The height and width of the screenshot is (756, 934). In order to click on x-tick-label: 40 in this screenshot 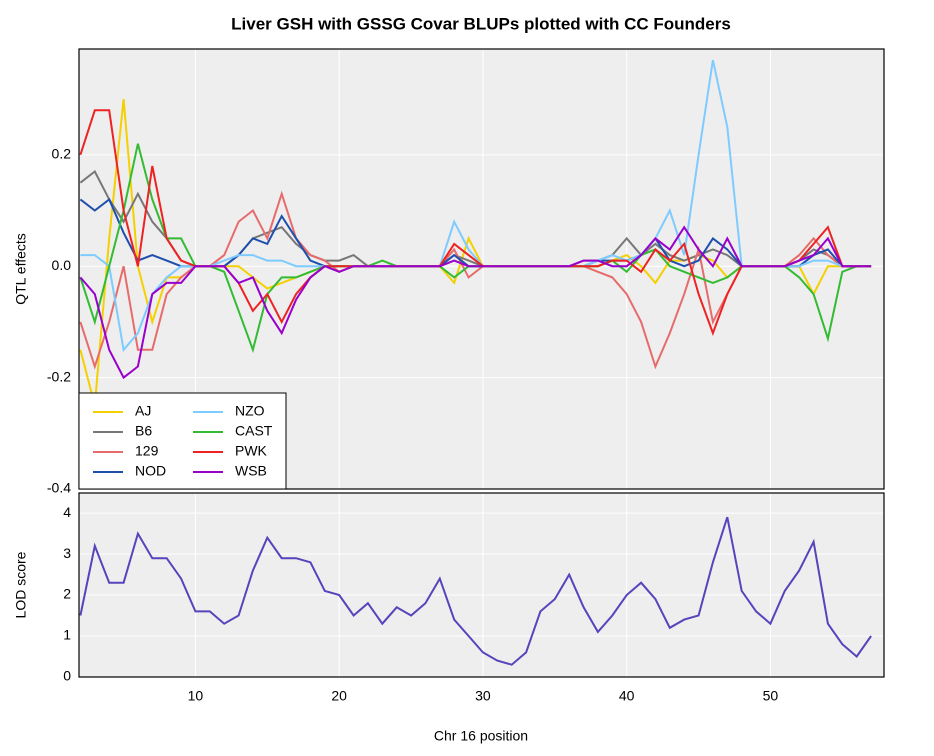, I will do `click(627, 696)`.